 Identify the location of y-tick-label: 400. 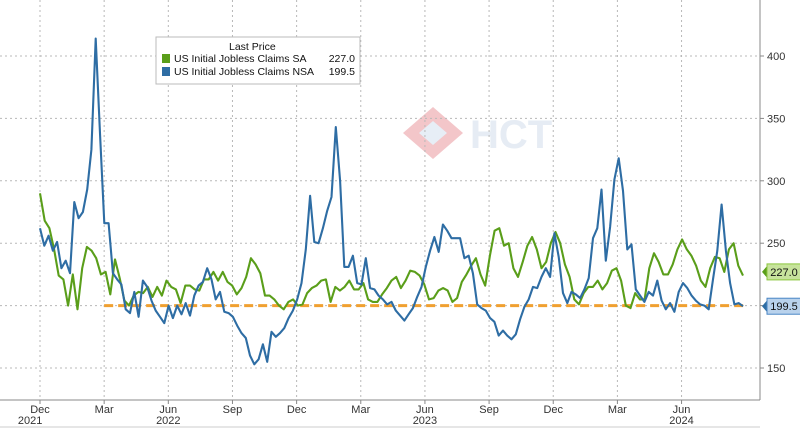
(776, 57).